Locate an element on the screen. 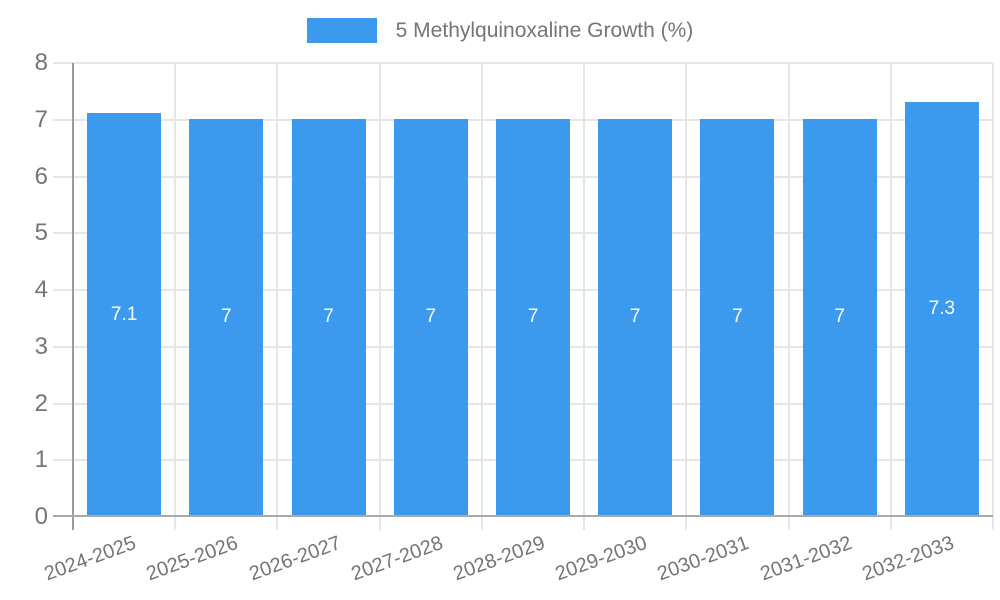 The image size is (1000, 600). bar-value-label: 7.3 is located at coordinates (942, 308).